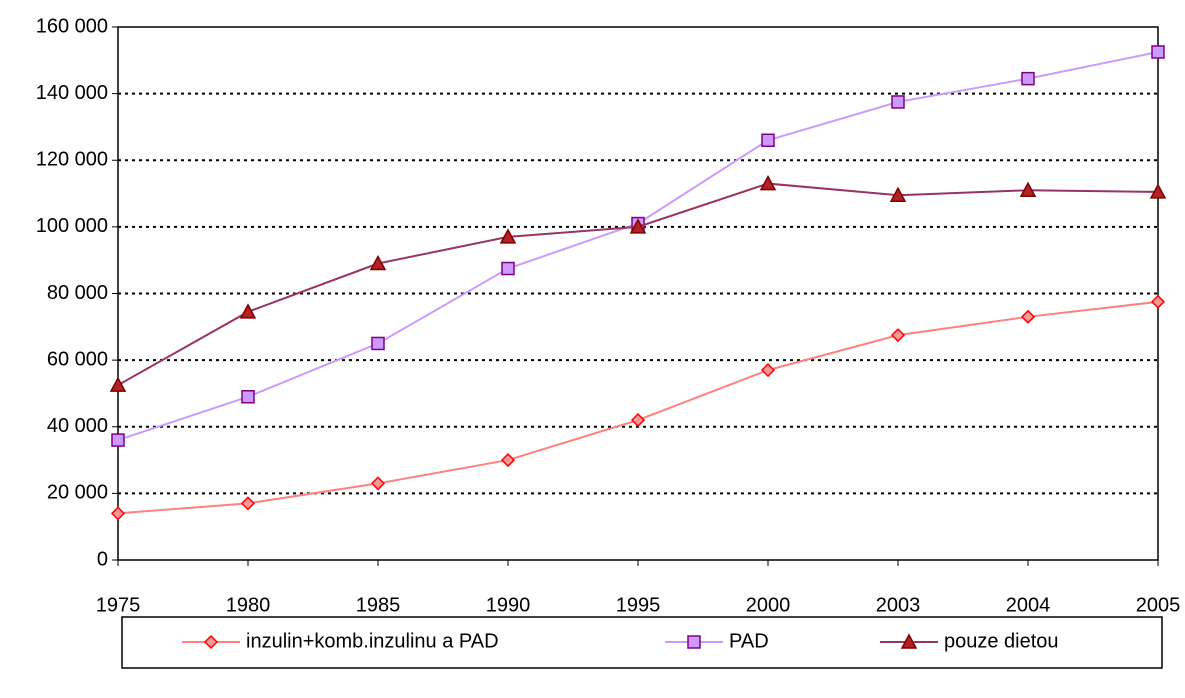 This screenshot has height=698, width=1185. I want to click on y-tick-label: 0, so click(102, 559).